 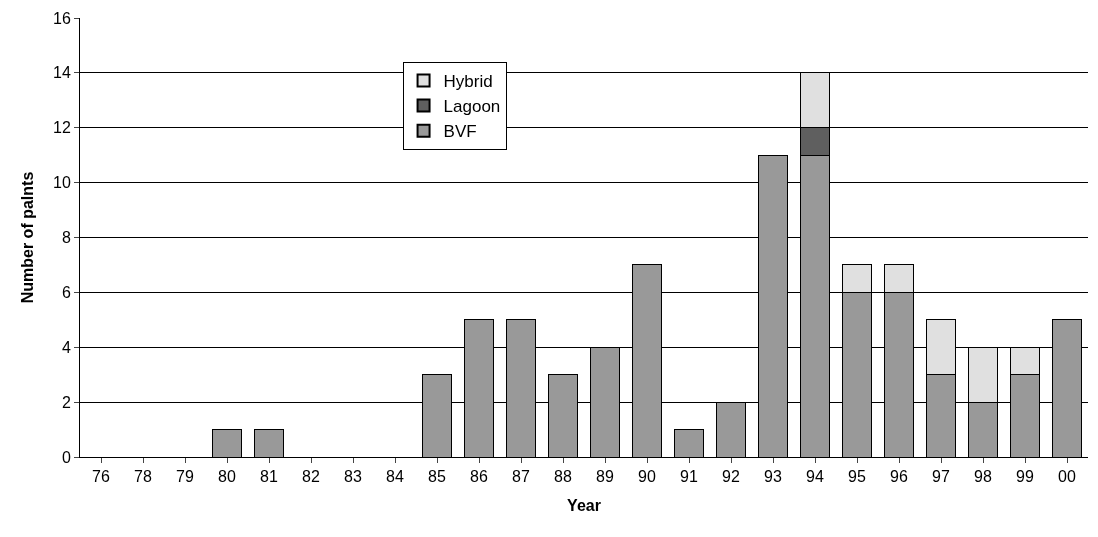 What do you see at coordinates (731, 477) in the screenshot?
I see `x-tick-label: 92` at bounding box center [731, 477].